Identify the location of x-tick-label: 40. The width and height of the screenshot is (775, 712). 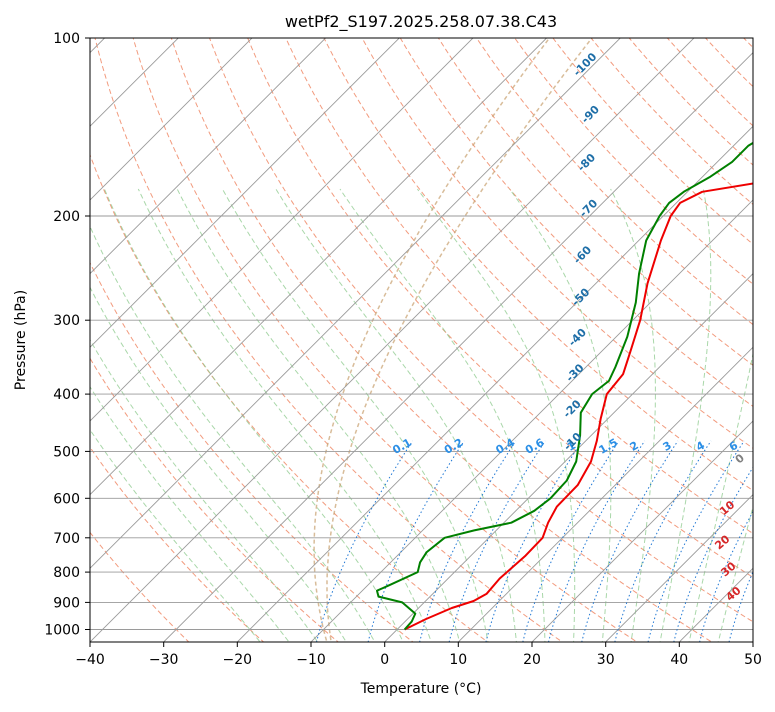
(679, 660).